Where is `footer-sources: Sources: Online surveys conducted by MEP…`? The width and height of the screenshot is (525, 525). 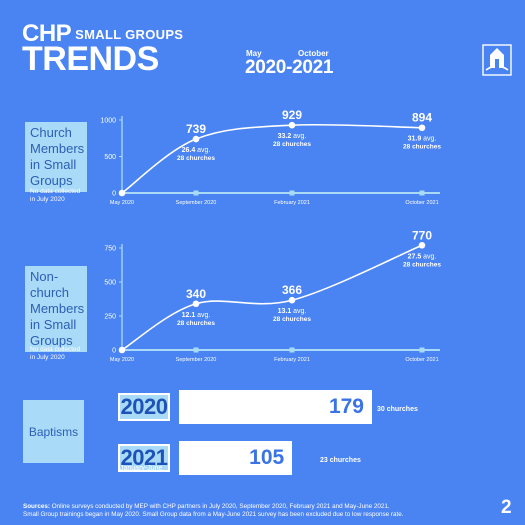
footer-sources: Sources: Online surveys conducted by MEP… is located at coordinates (253, 511).